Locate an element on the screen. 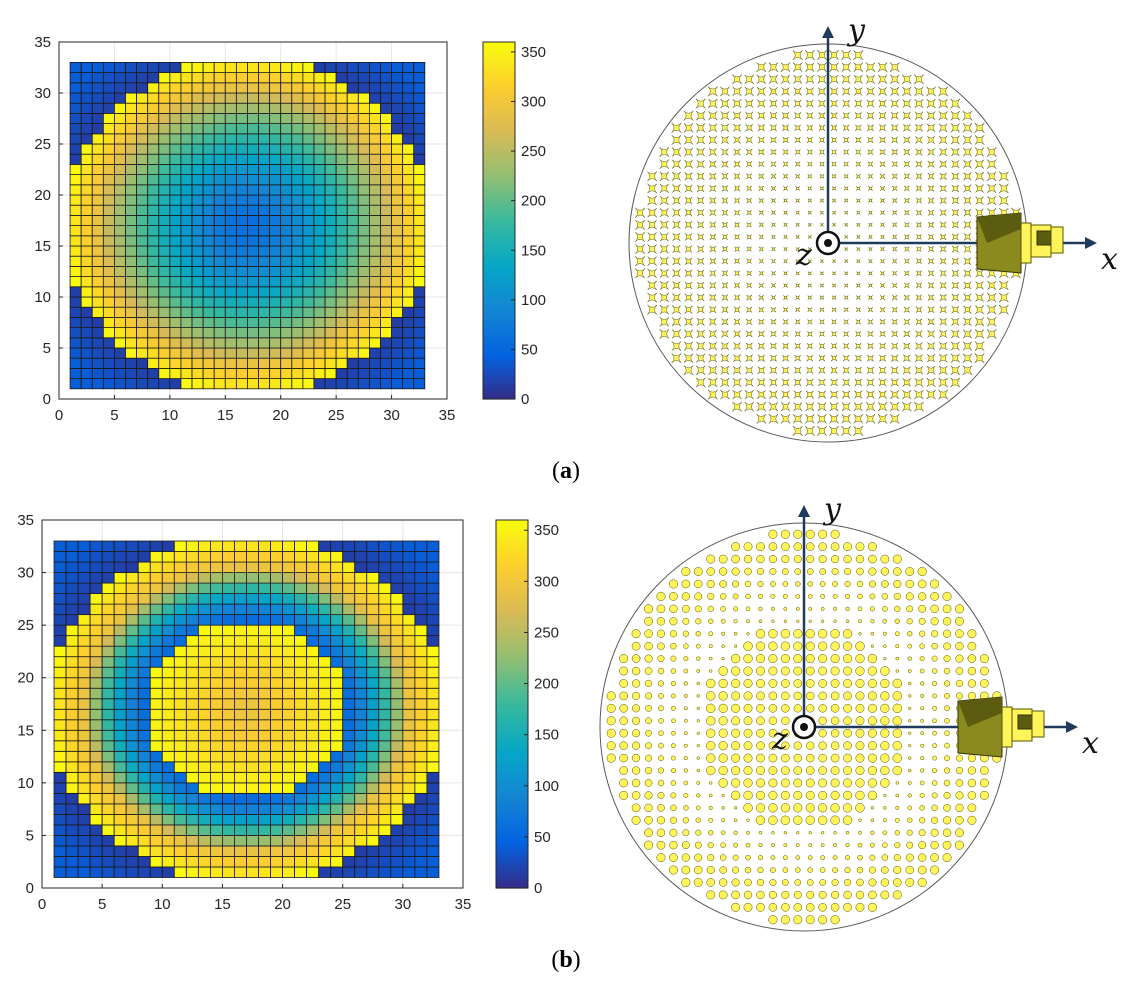 Image resolution: width=1133 pixels, height=988 pixels. y-tick-label: 35 is located at coordinates (25, 520).